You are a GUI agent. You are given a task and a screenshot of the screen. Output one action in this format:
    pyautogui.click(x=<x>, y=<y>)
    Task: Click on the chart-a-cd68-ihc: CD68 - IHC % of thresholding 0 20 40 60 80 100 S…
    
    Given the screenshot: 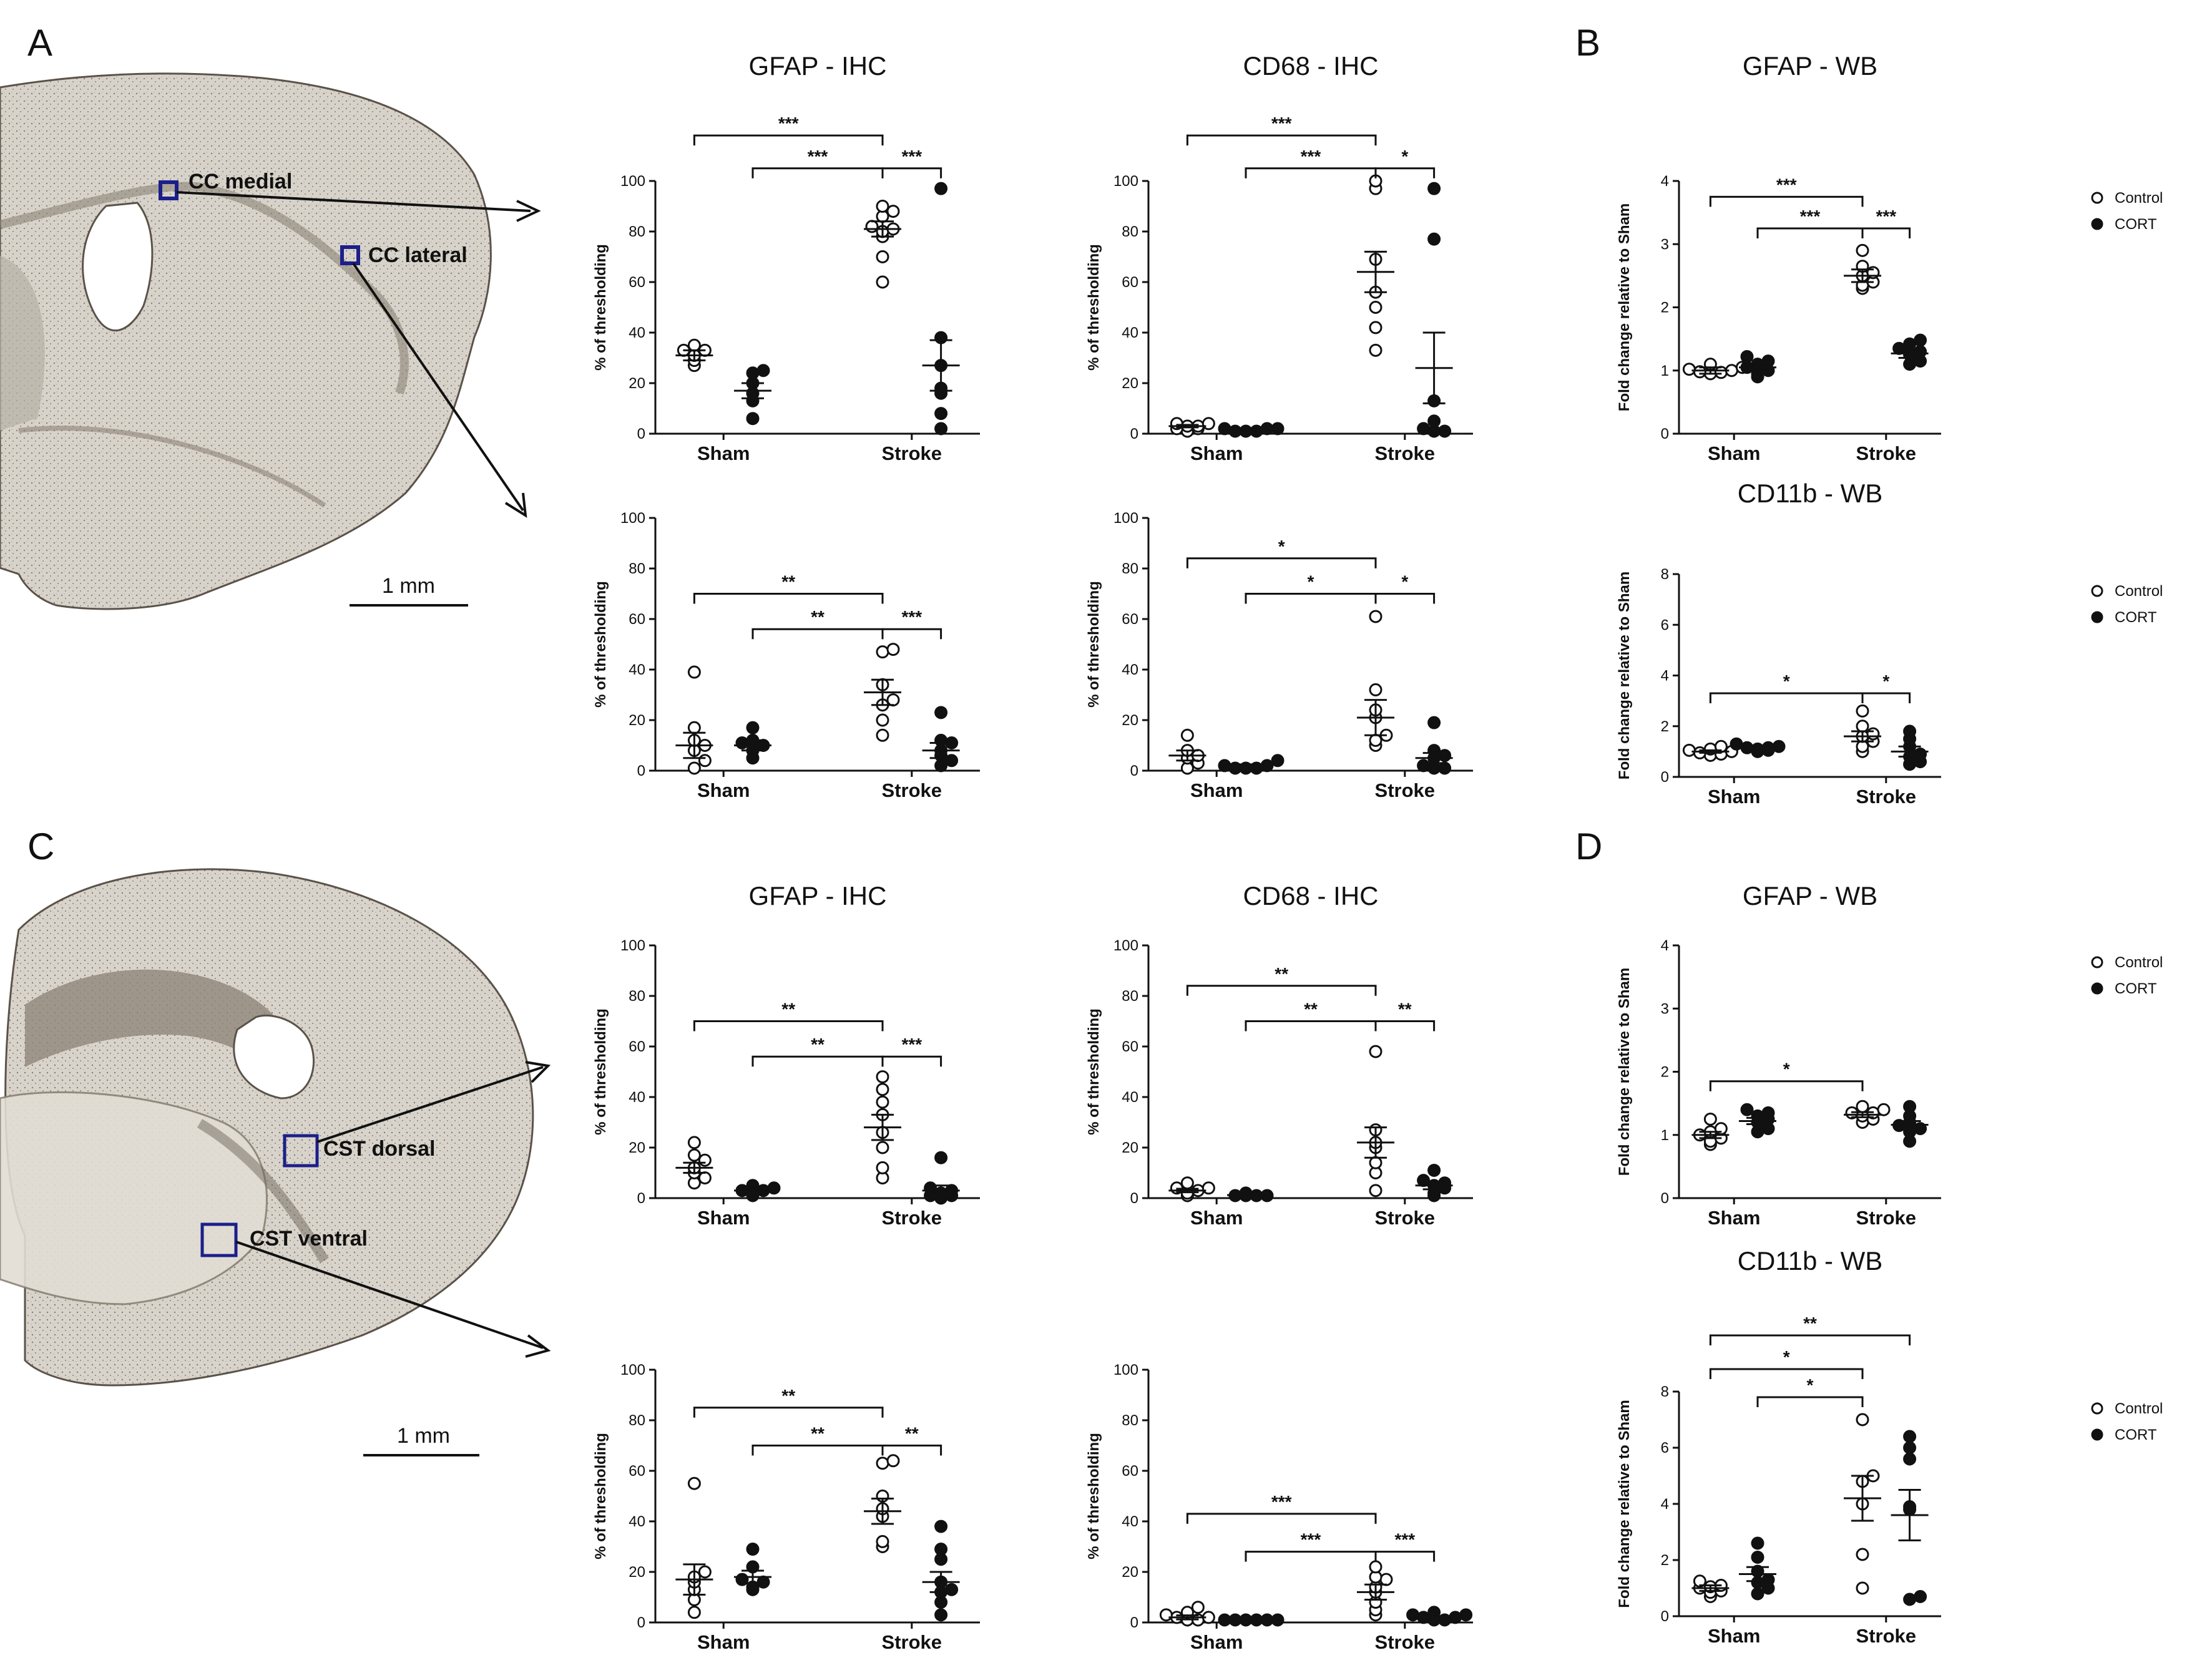 What is the action you would take?
    pyautogui.click(x=1279, y=257)
    